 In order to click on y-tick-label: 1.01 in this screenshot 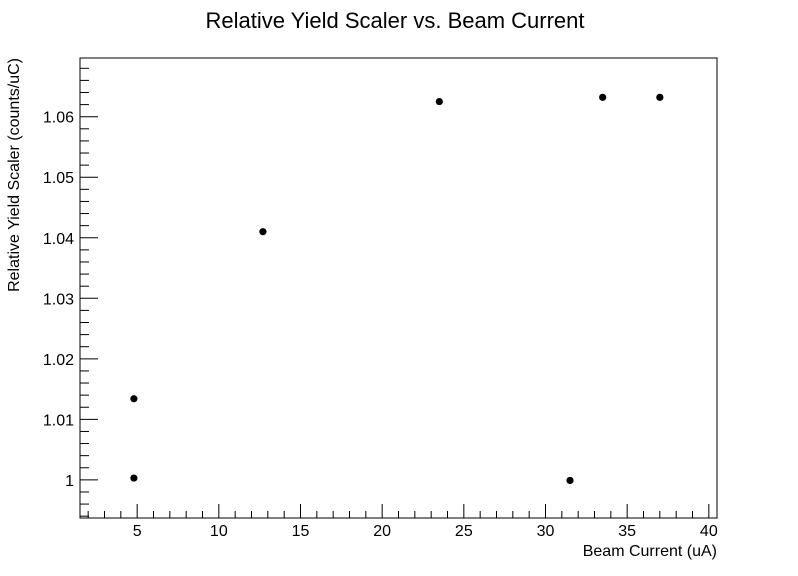, I will do `click(58, 420)`.